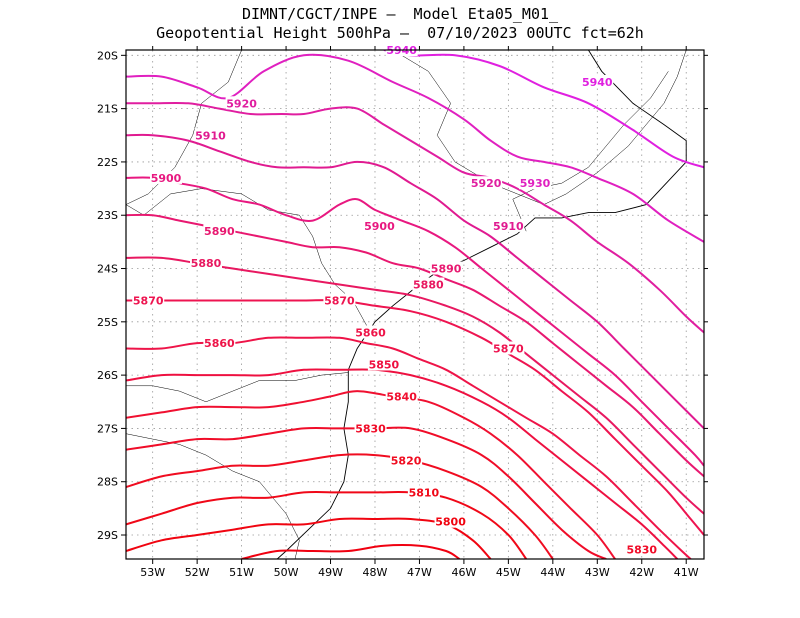  What do you see at coordinates (241, 572) in the screenshot?
I see `lon-tick-label: 51W` at bounding box center [241, 572].